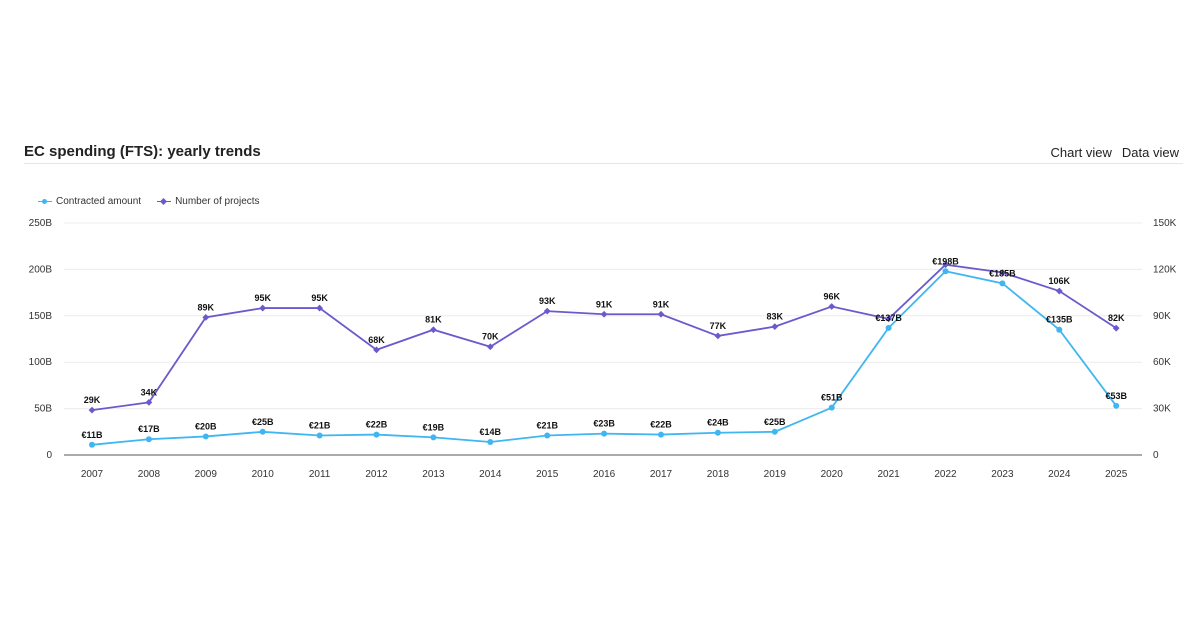 The width and height of the screenshot is (1200, 628). What do you see at coordinates (775, 317) in the screenshot?
I see `projects-data-label: 83K` at bounding box center [775, 317].